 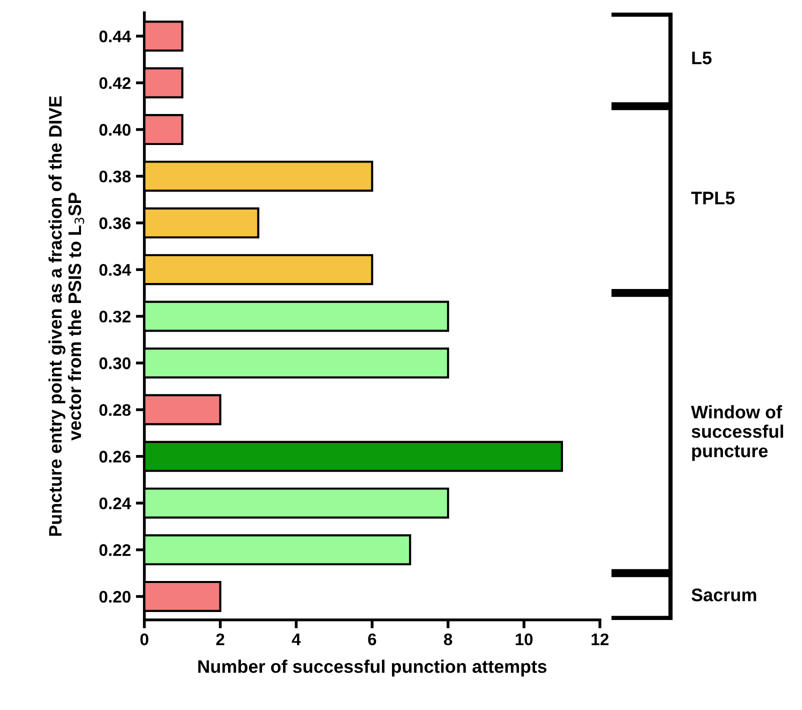 I want to click on y-tick-label: 0.26, so click(x=115, y=456).